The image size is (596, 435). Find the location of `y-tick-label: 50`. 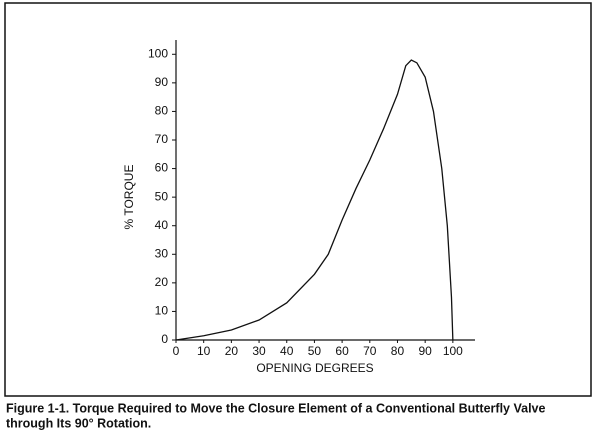

y-tick-label: 50 is located at coordinates (162, 196).